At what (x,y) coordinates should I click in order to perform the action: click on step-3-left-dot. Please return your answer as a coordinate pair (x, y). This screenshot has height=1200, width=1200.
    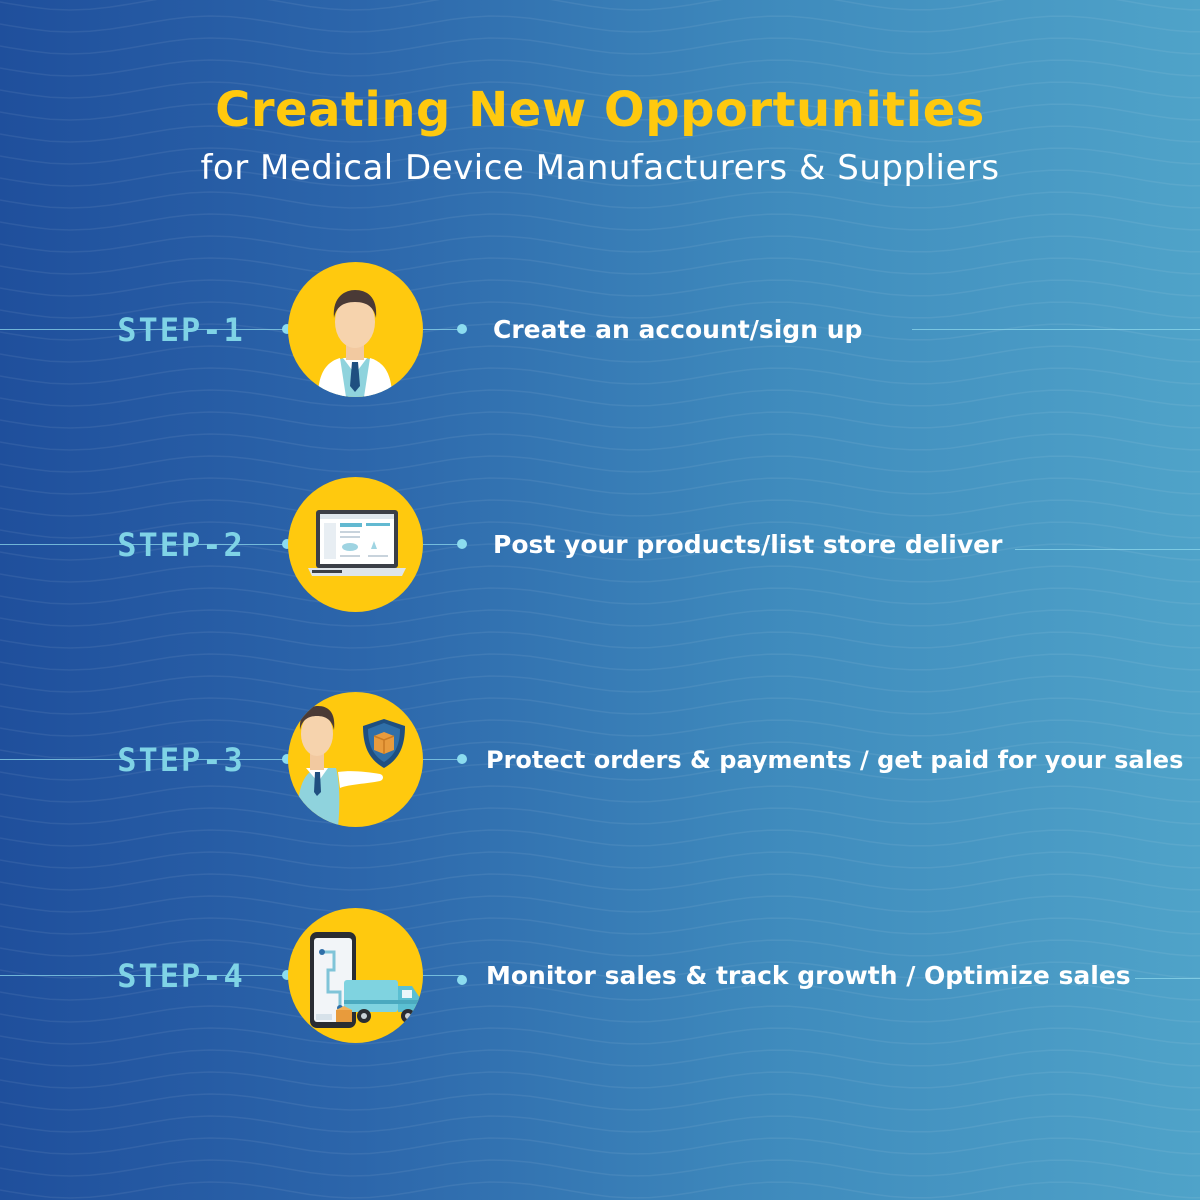
    Looking at the image, I should click on (287, 759).